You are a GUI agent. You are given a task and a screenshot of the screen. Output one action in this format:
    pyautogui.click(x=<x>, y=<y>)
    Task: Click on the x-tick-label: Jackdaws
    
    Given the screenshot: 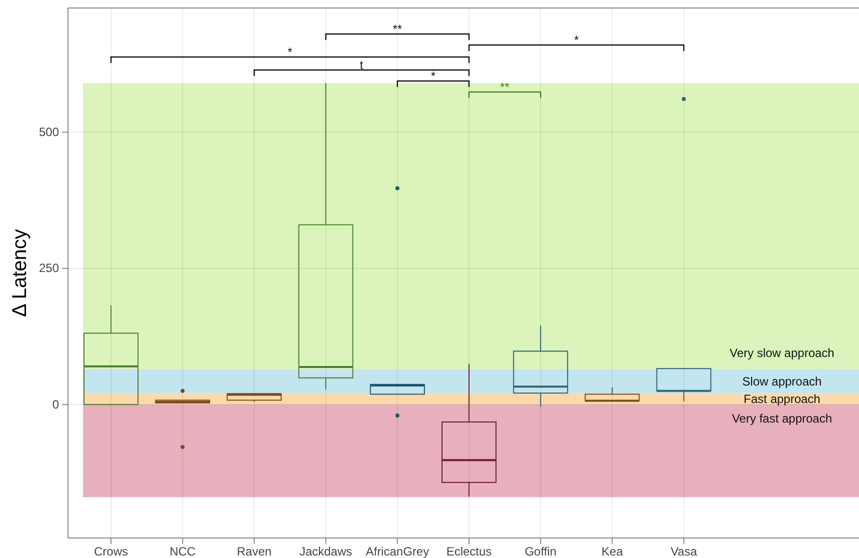 What is the action you would take?
    pyautogui.click(x=325, y=551)
    